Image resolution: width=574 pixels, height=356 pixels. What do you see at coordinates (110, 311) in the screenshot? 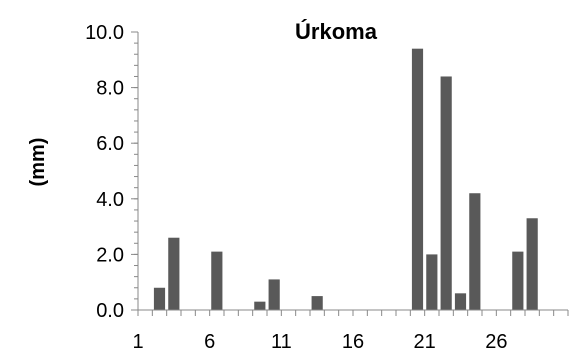
I see `y-tick-label: 0.0` at bounding box center [110, 311].